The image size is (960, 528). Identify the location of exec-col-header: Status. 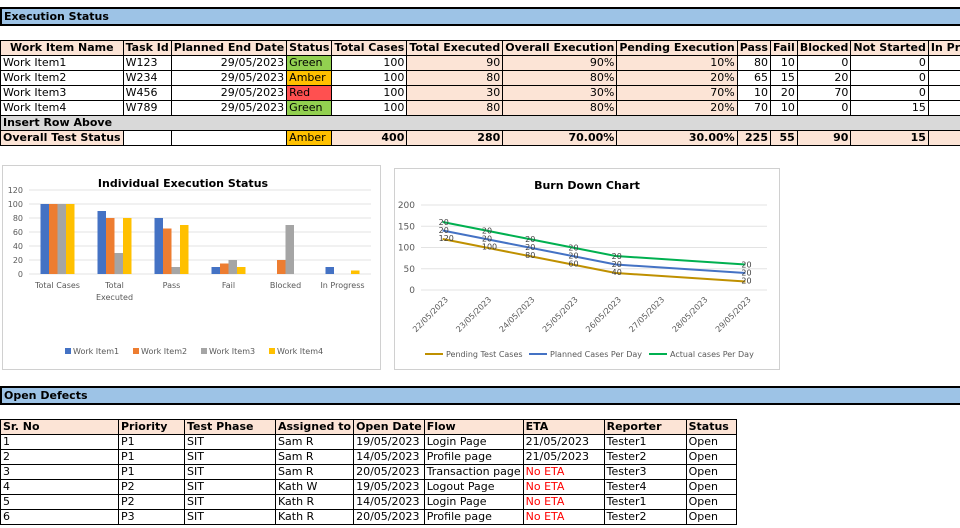
(309, 48).